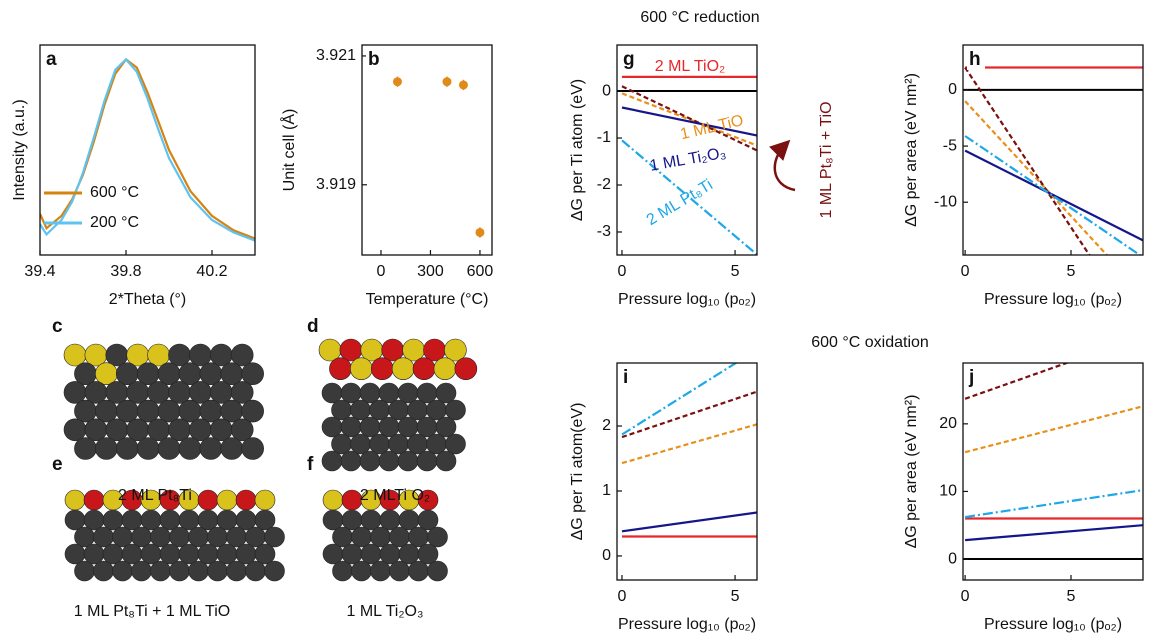 This screenshot has height=635, width=1159. I want to click on y-tick-label: -3, so click(604, 231).